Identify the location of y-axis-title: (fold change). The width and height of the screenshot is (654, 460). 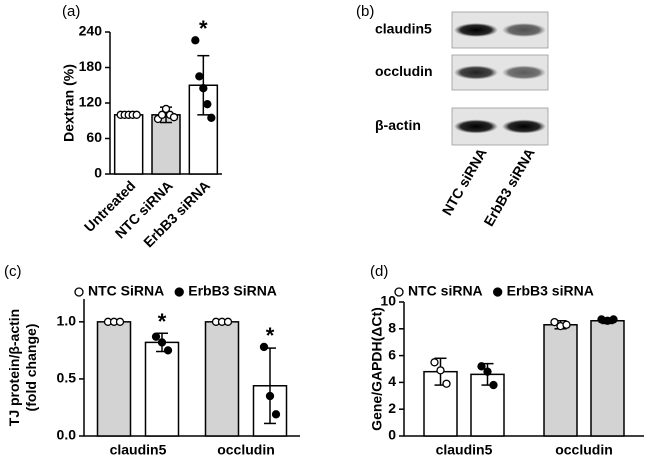
(31, 368).